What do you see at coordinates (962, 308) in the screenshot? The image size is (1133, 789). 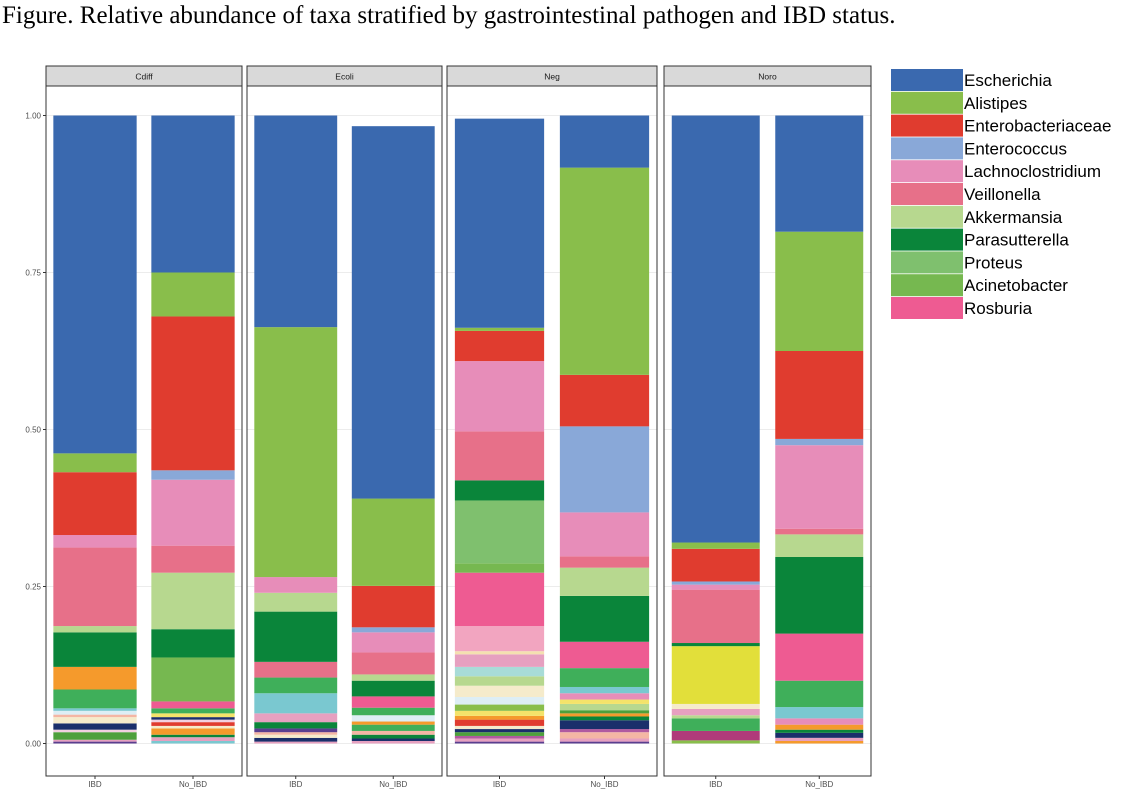 I see `legend-item-rosburia: Rosburia` at bounding box center [962, 308].